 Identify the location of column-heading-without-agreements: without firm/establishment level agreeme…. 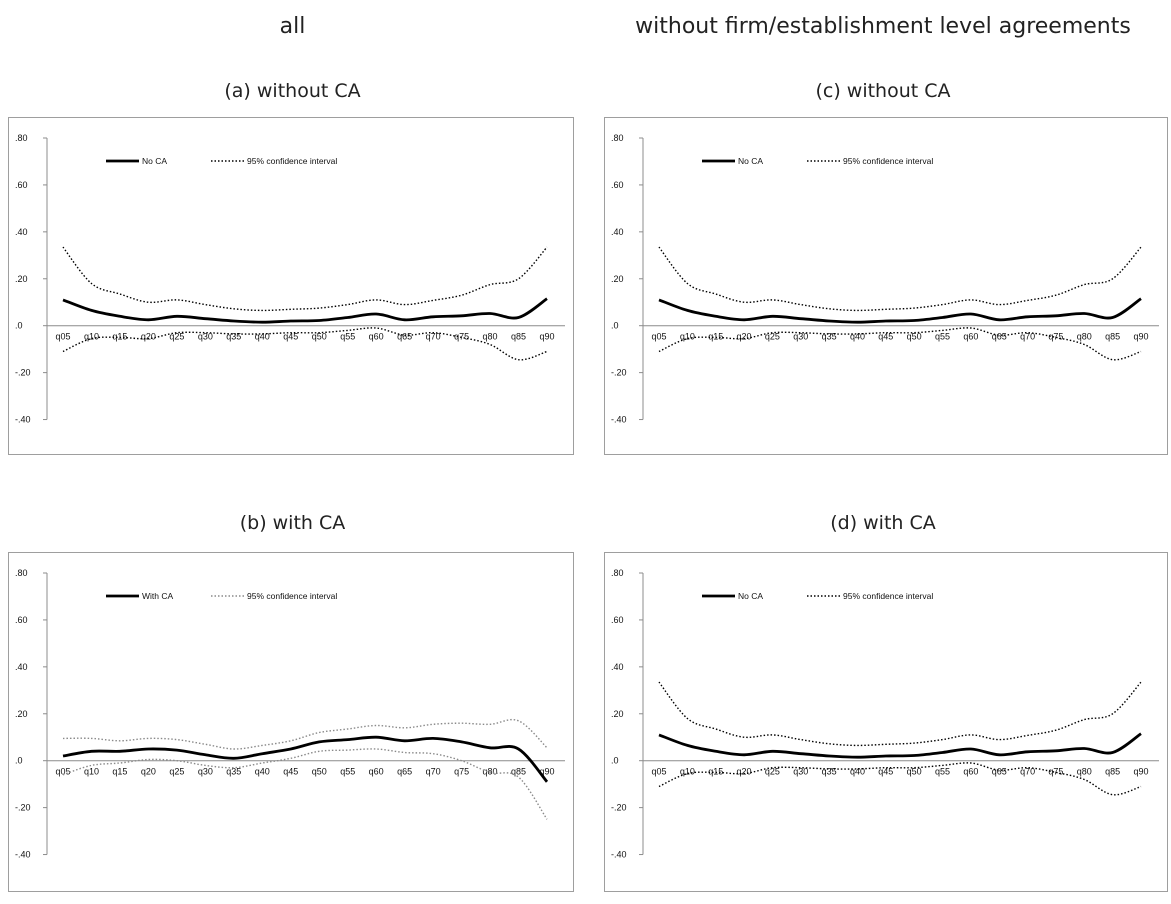
(883, 26).